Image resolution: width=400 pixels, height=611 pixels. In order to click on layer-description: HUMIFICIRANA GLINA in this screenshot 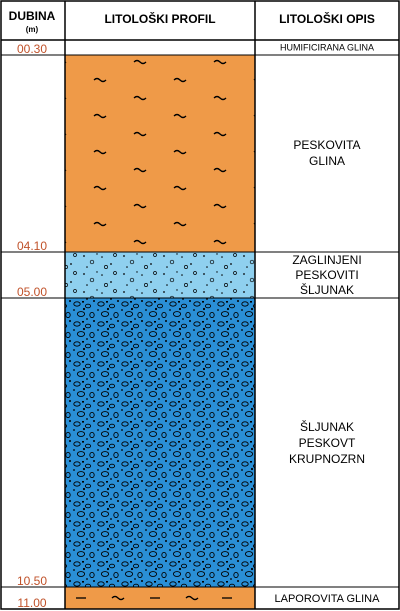, I will do `click(327, 48)`.